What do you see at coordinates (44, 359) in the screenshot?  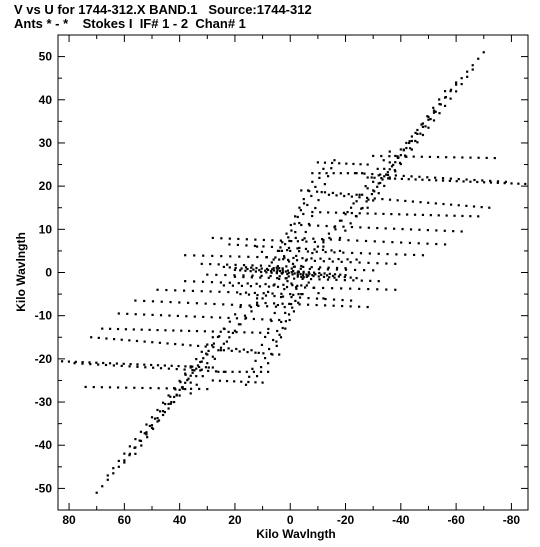 I see `y-tick-label: -20` at bounding box center [44, 359].